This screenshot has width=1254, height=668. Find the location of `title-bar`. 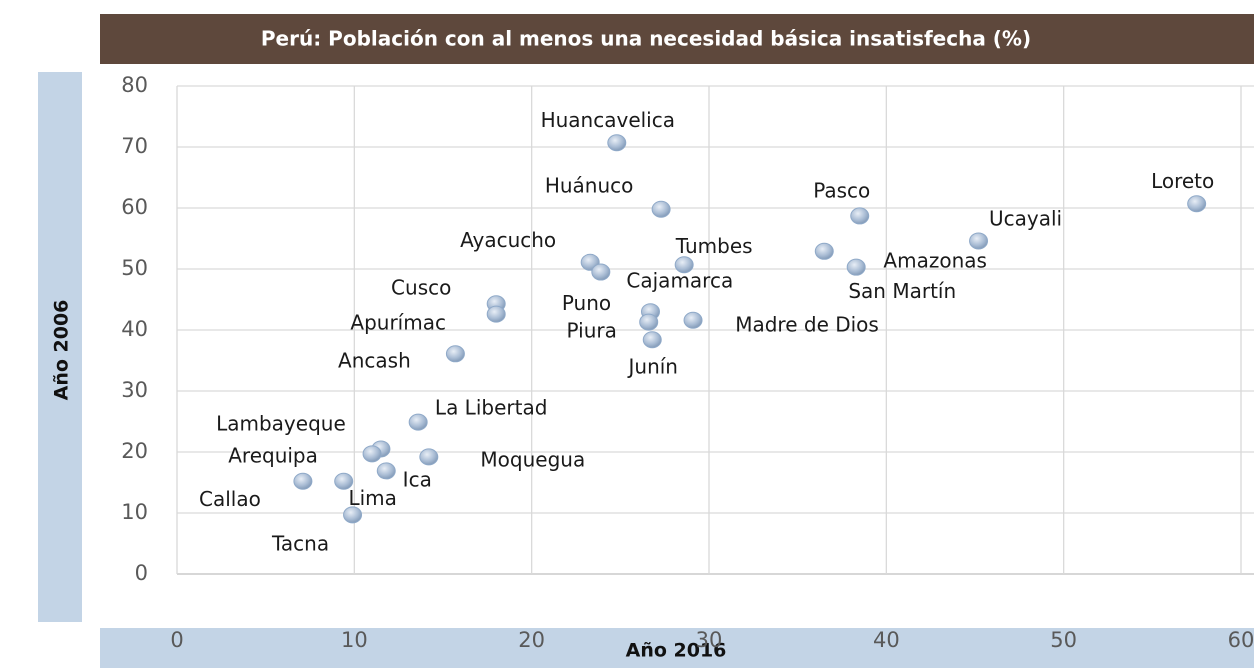

title-bar is located at coordinates (677, 39).